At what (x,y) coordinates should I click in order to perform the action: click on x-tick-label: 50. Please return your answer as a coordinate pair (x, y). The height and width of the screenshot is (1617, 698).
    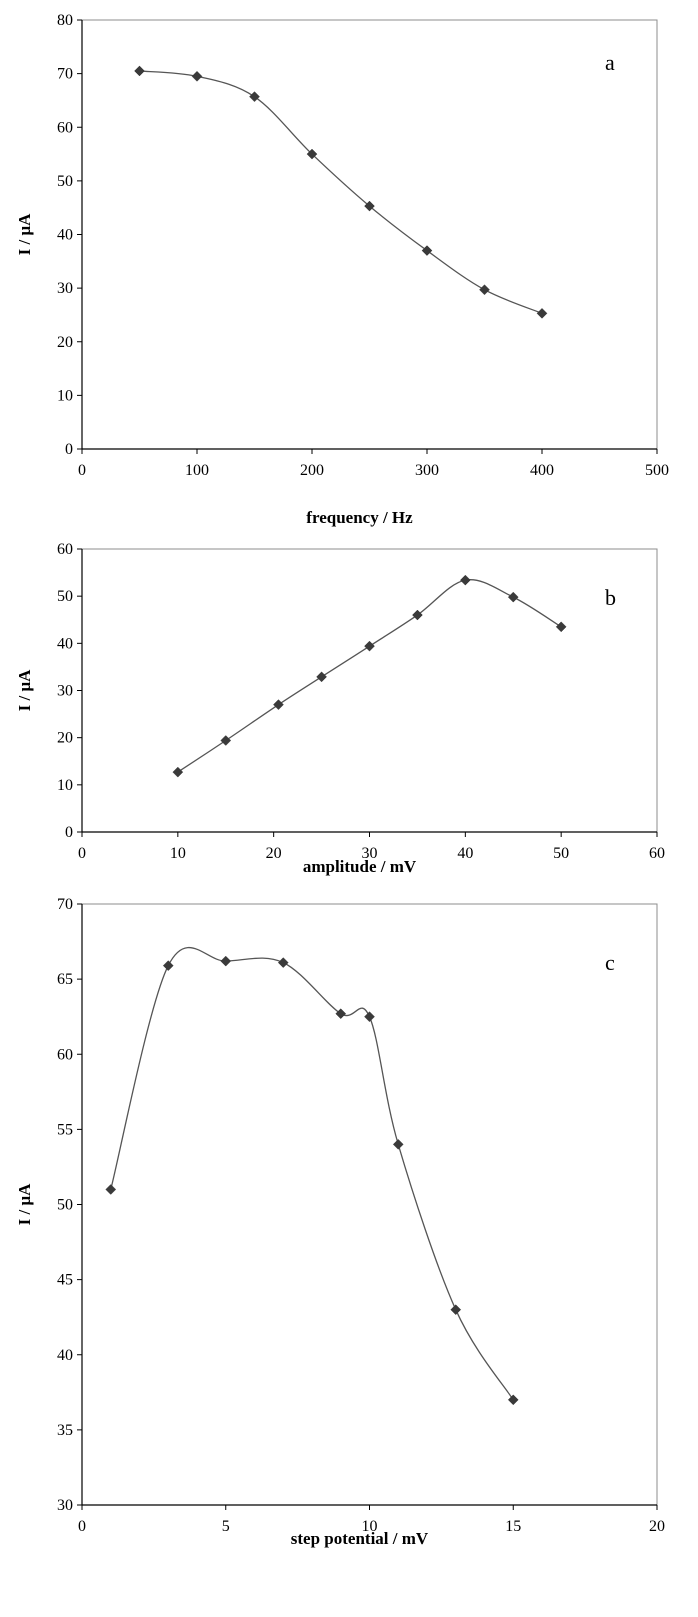
    Looking at the image, I should click on (561, 853).